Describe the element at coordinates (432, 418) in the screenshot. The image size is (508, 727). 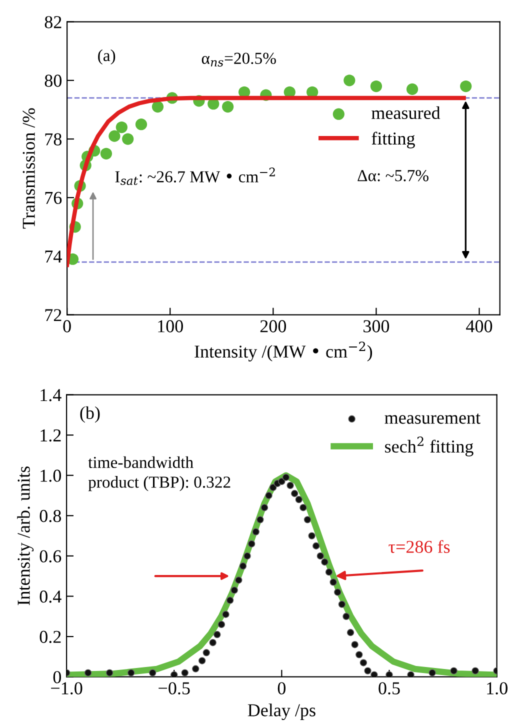
I see `legend-label: measurement` at that location.